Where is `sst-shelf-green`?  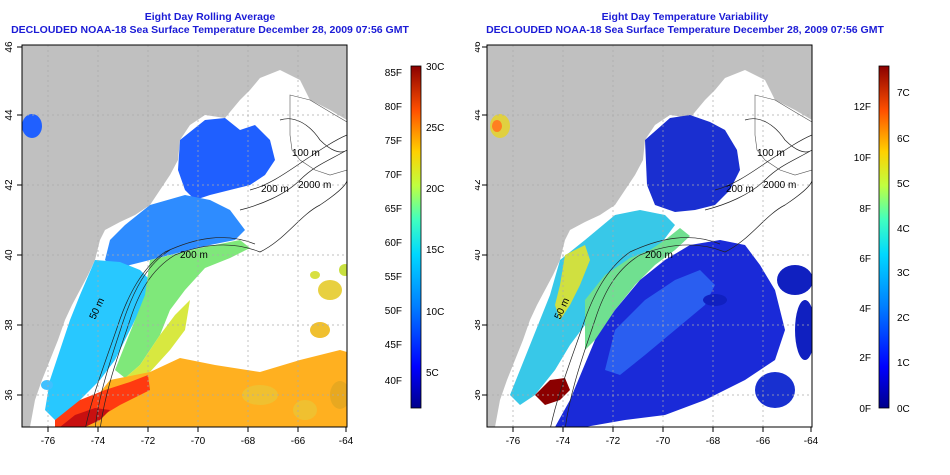
sst-shelf-green is located at coordinates (182, 309).